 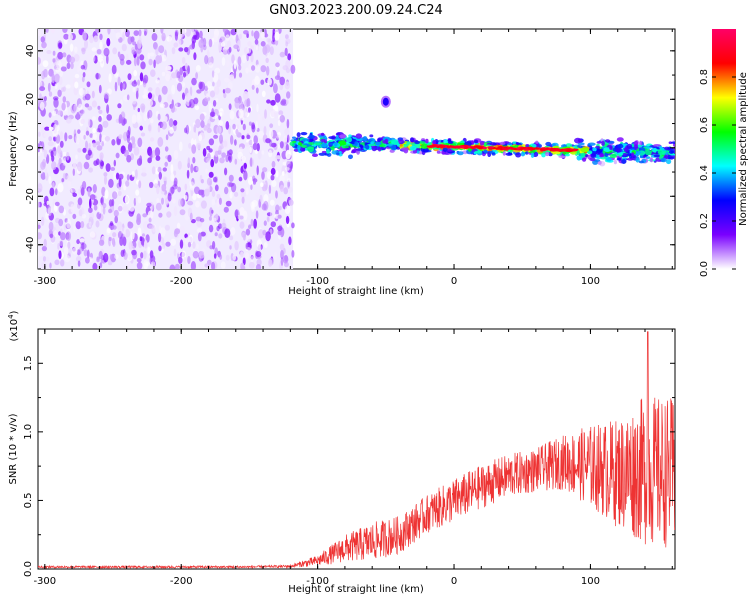 I want to click on x-tick-label: -100, so click(x=317, y=581).